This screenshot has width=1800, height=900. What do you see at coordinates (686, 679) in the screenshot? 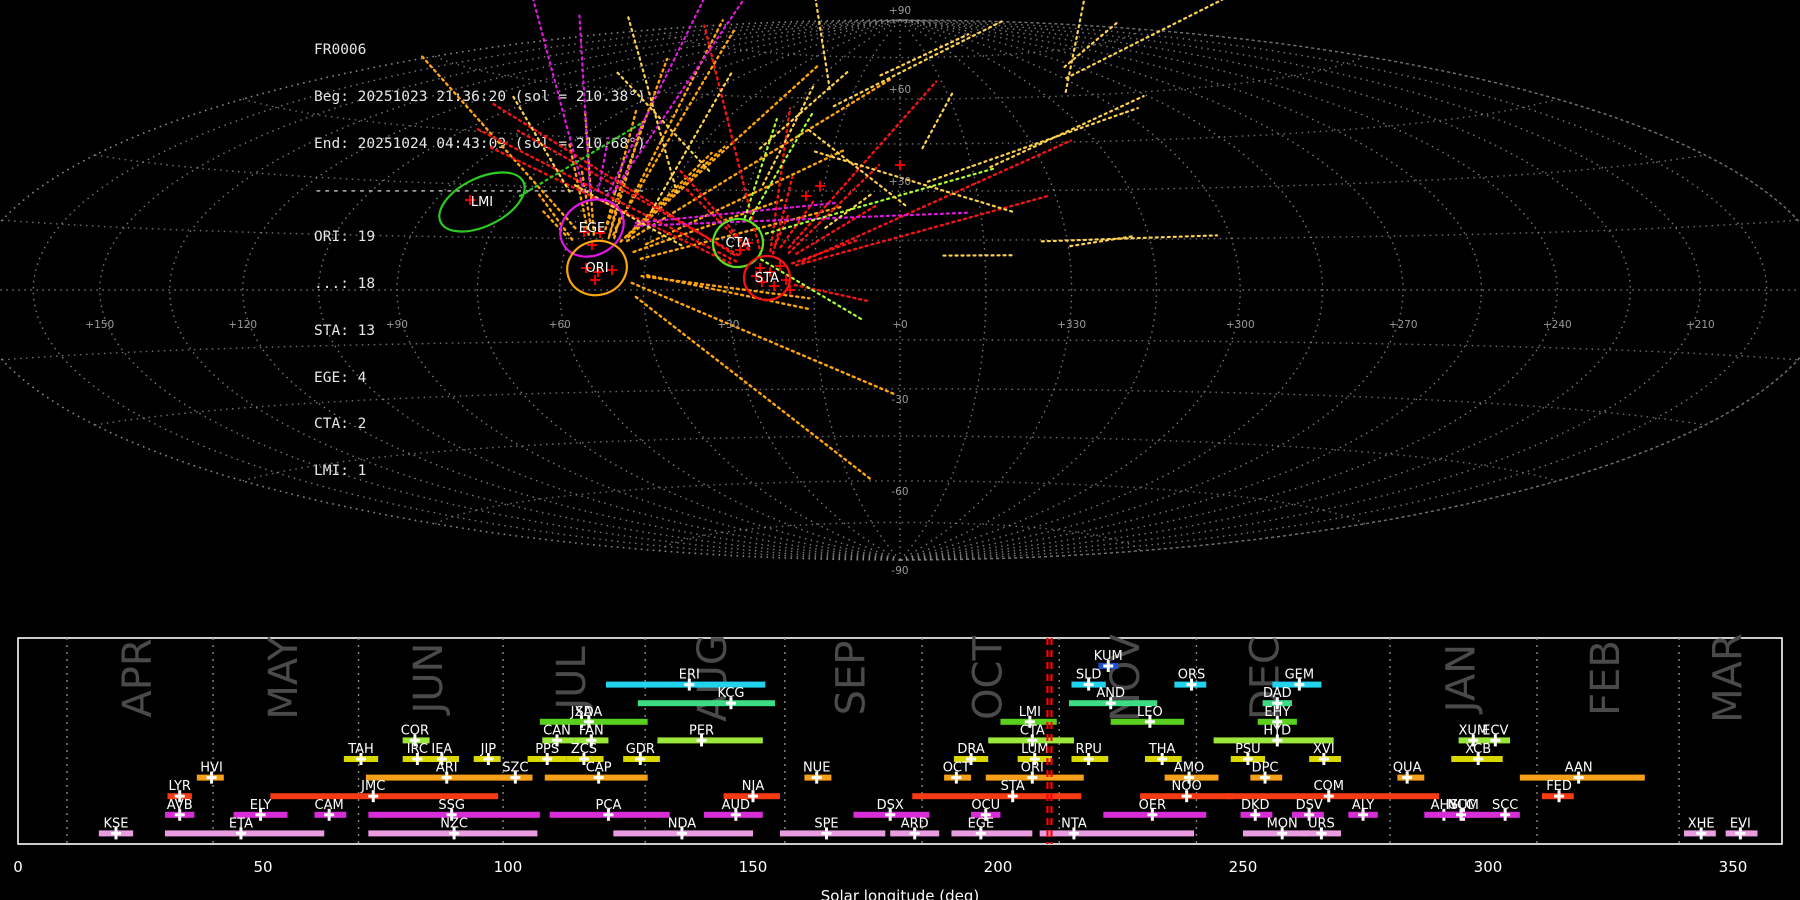
I see `shower-bar-eri: ERI` at bounding box center [686, 679].